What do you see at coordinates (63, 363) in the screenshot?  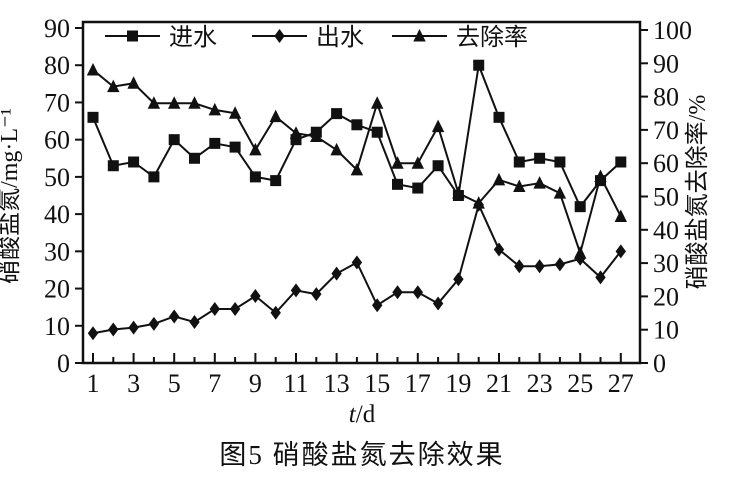 I see `y-left-tick-label: 0` at bounding box center [63, 363].